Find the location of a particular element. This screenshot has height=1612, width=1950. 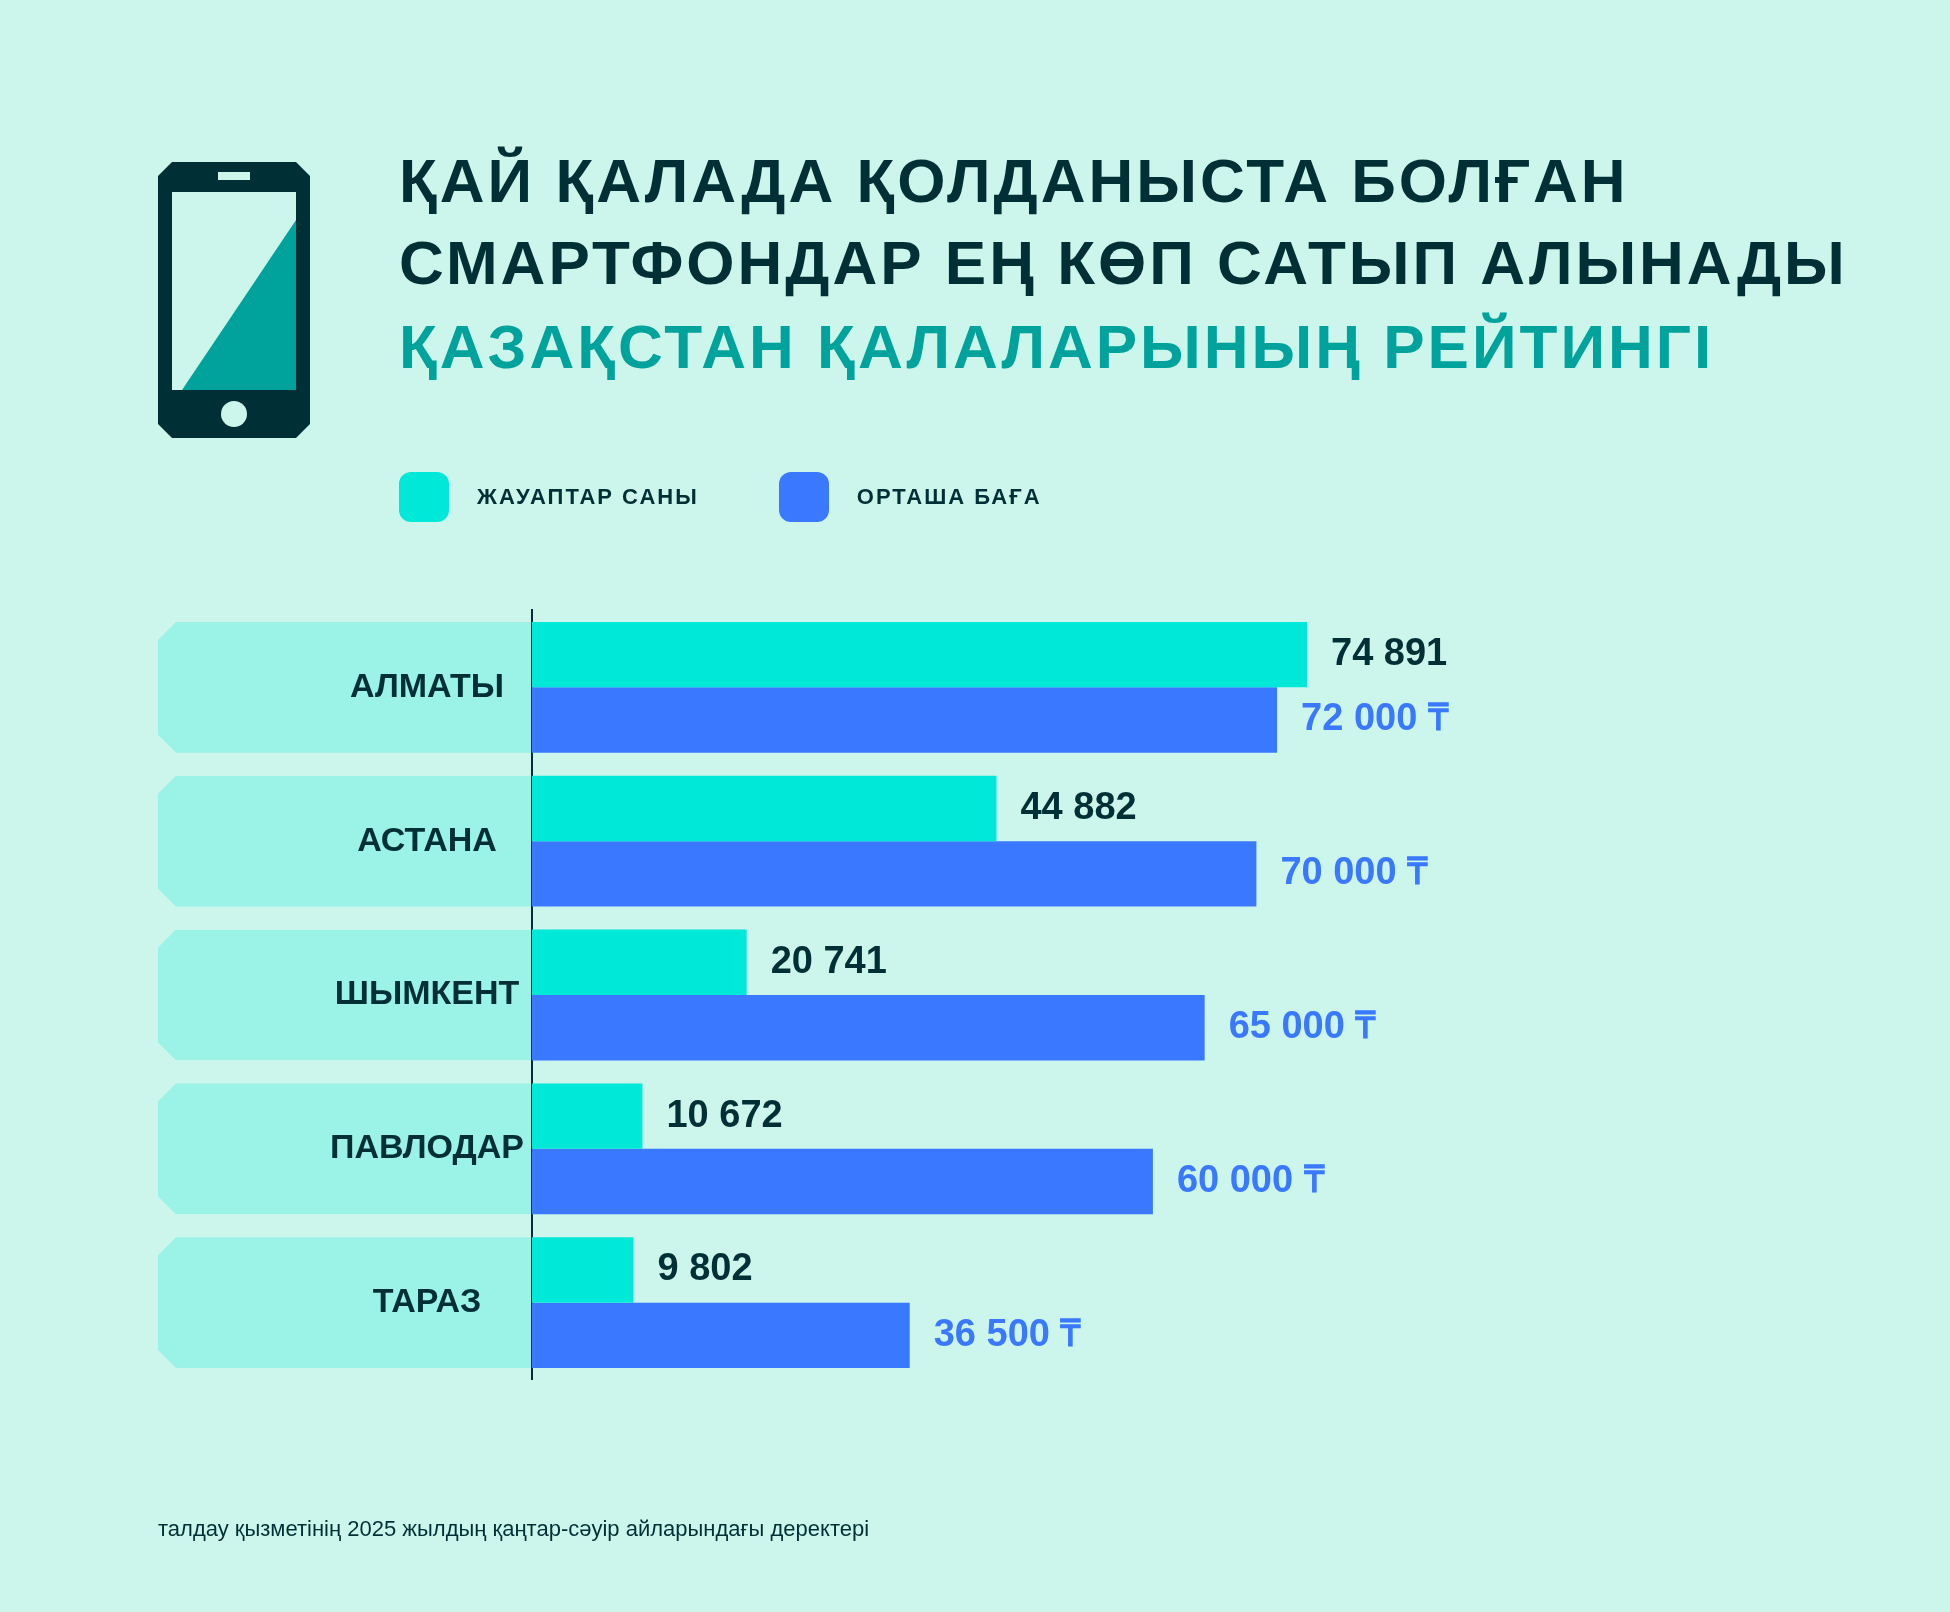

y-tick-label: ПАВЛОДАР is located at coordinates (426, 1146).